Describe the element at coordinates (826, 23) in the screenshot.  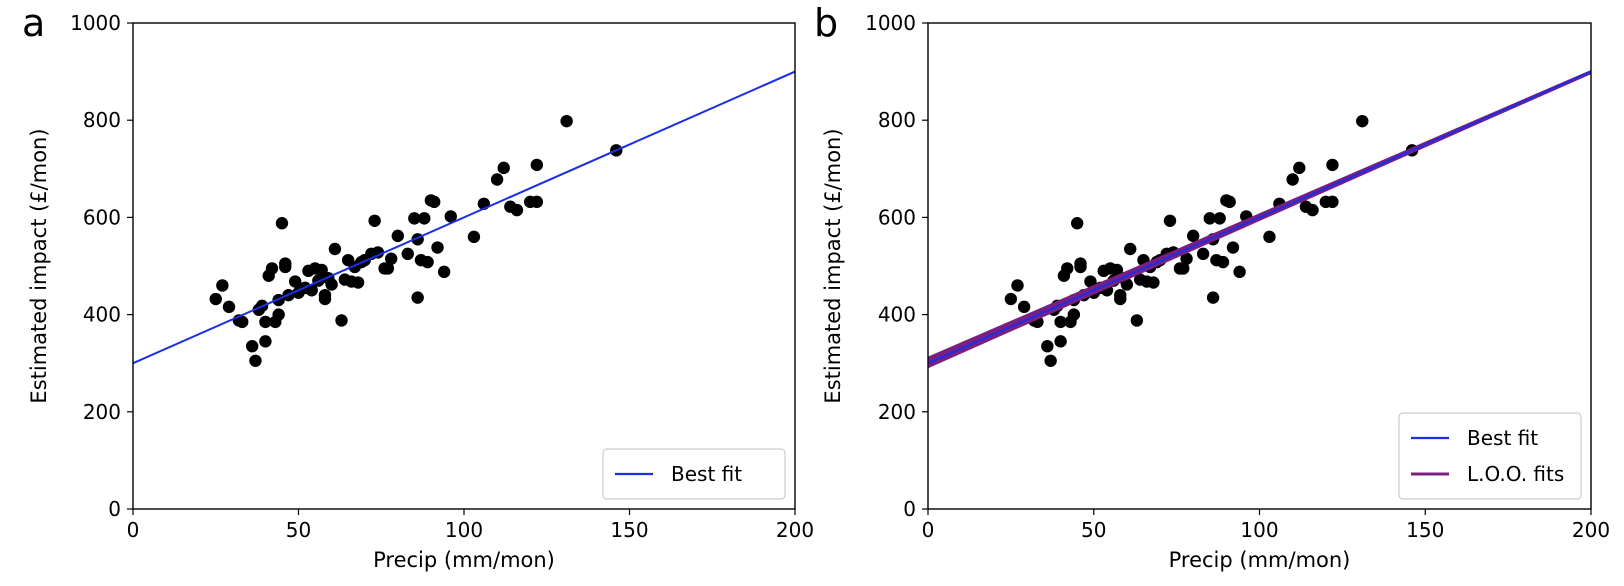
I see `panel-label: b` at that location.